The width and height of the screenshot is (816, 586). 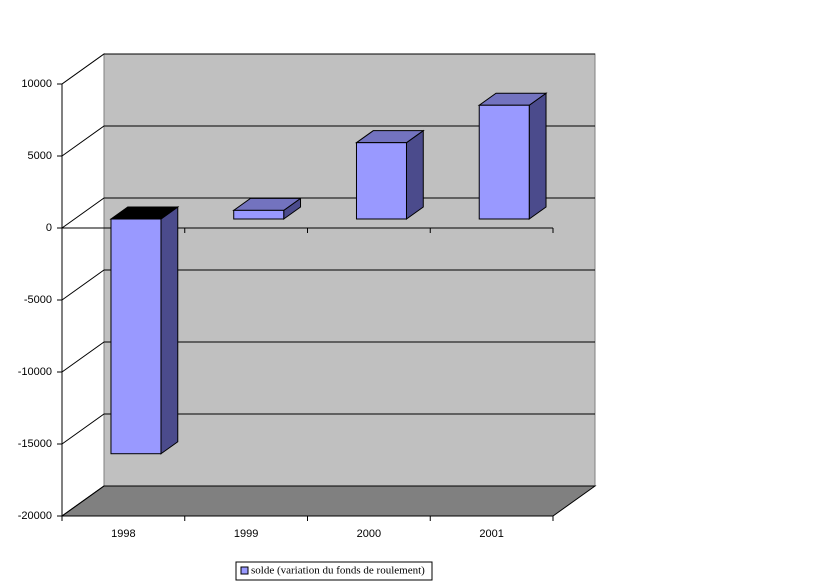 I want to click on x-tick-label: 2001, so click(x=491, y=534).